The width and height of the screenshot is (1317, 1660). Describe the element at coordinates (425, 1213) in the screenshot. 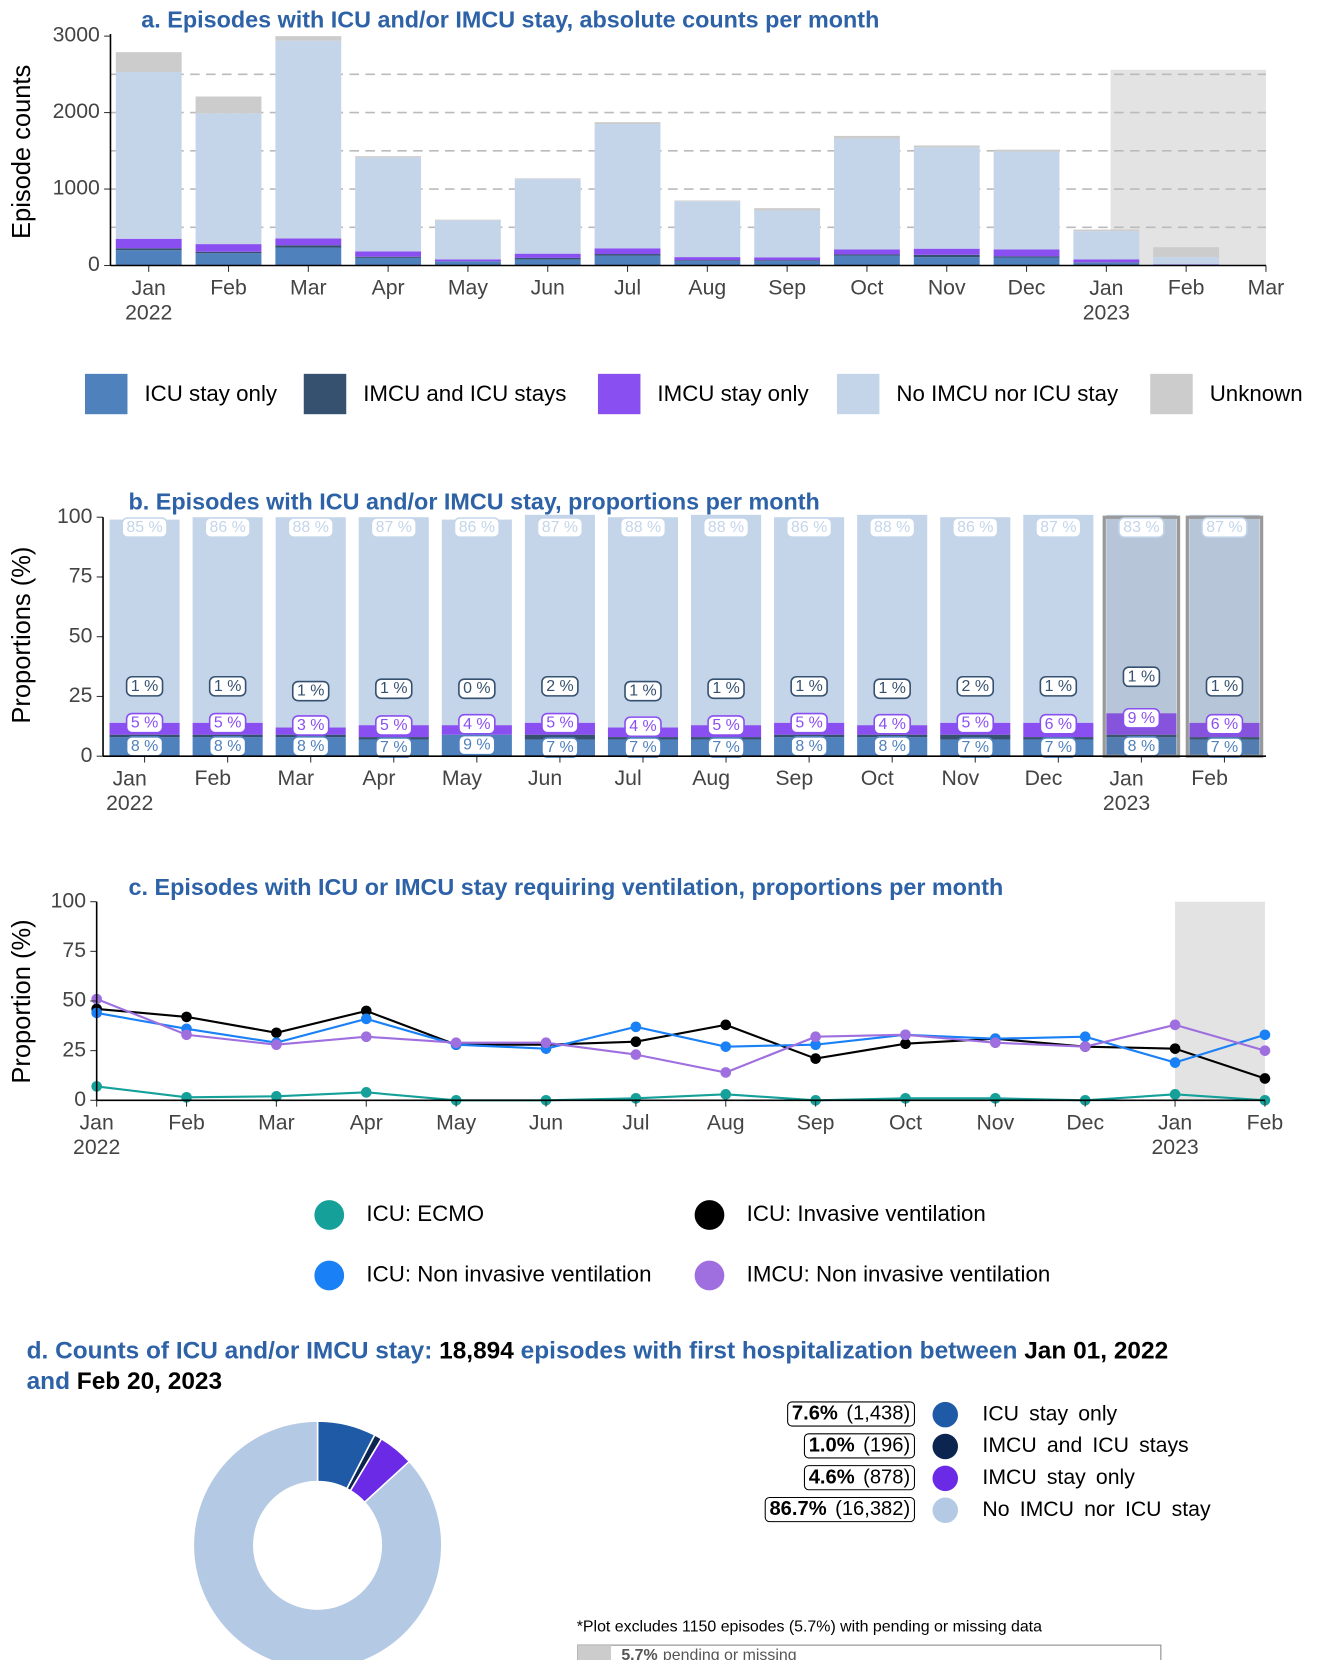

I see `legend-label: ICU: ECMO` at that location.